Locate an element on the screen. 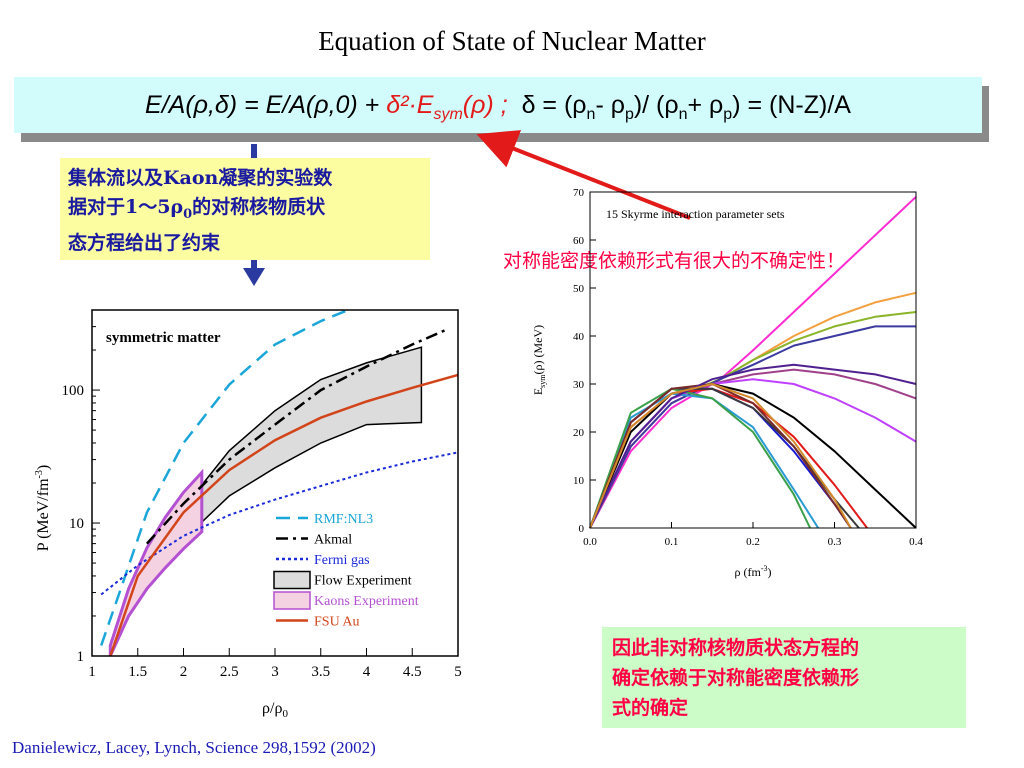  delta-mid3: + ρ is located at coordinates (705, 105).